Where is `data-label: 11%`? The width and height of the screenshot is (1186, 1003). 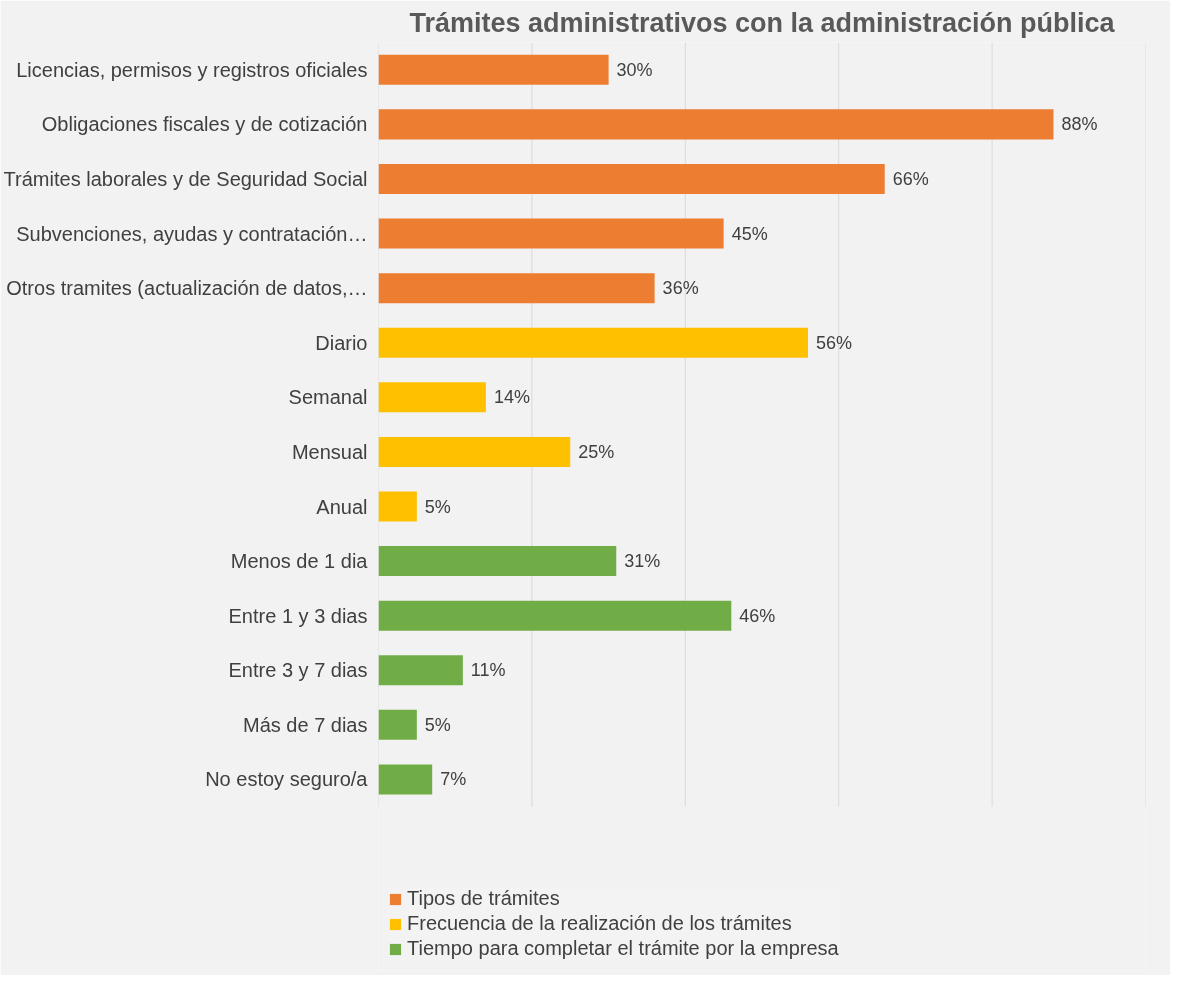 data-label: 11% is located at coordinates (488, 670).